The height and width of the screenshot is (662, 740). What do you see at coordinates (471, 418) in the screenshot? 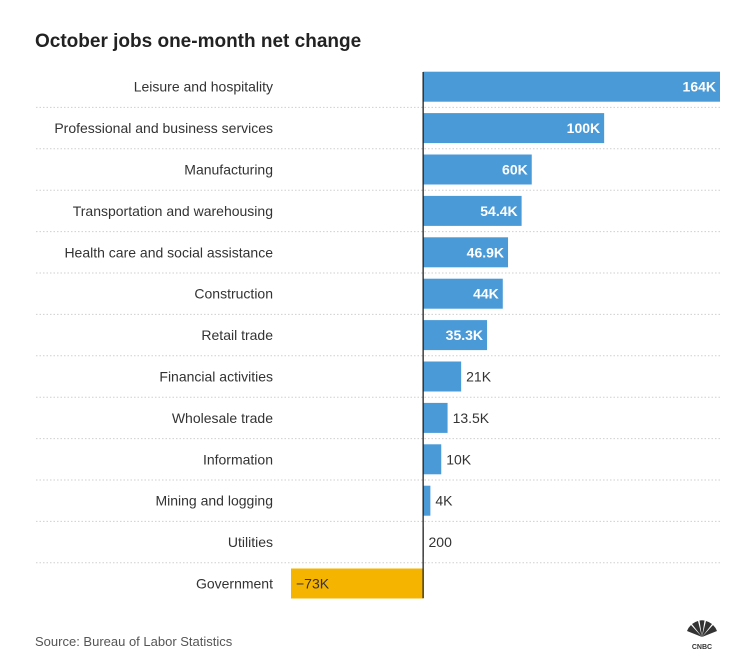
I see `value-label: 13.5K` at bounding box center [471, 418].